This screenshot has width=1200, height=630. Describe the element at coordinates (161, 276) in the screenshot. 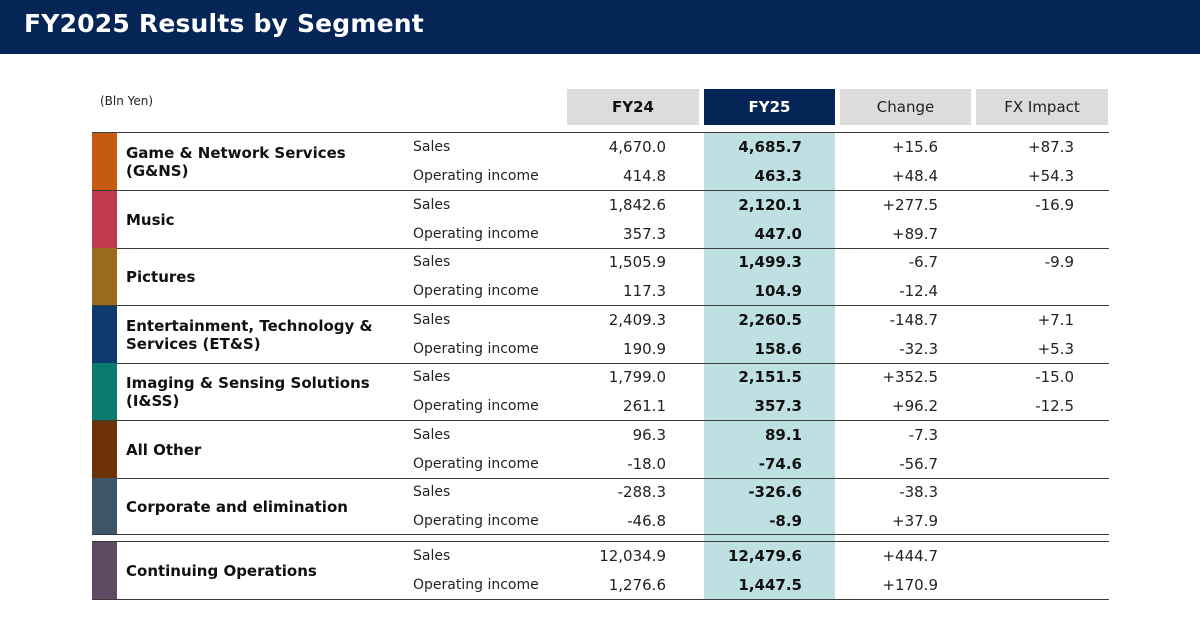

I see `segment-name-text: Pictures` at that location.